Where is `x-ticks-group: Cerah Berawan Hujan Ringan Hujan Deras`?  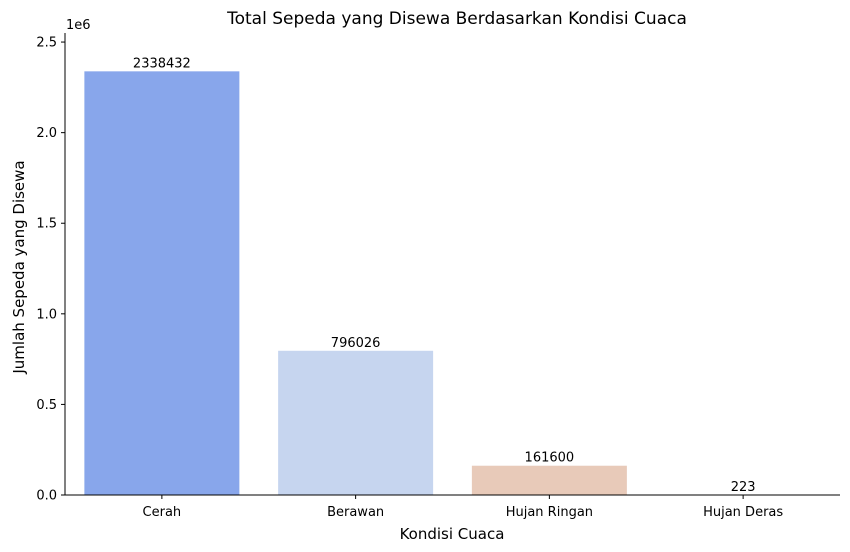 x-ticks-group: Cerah Berawan Hujan Ringan Hujan Deras is located at coordinates (463, 507).